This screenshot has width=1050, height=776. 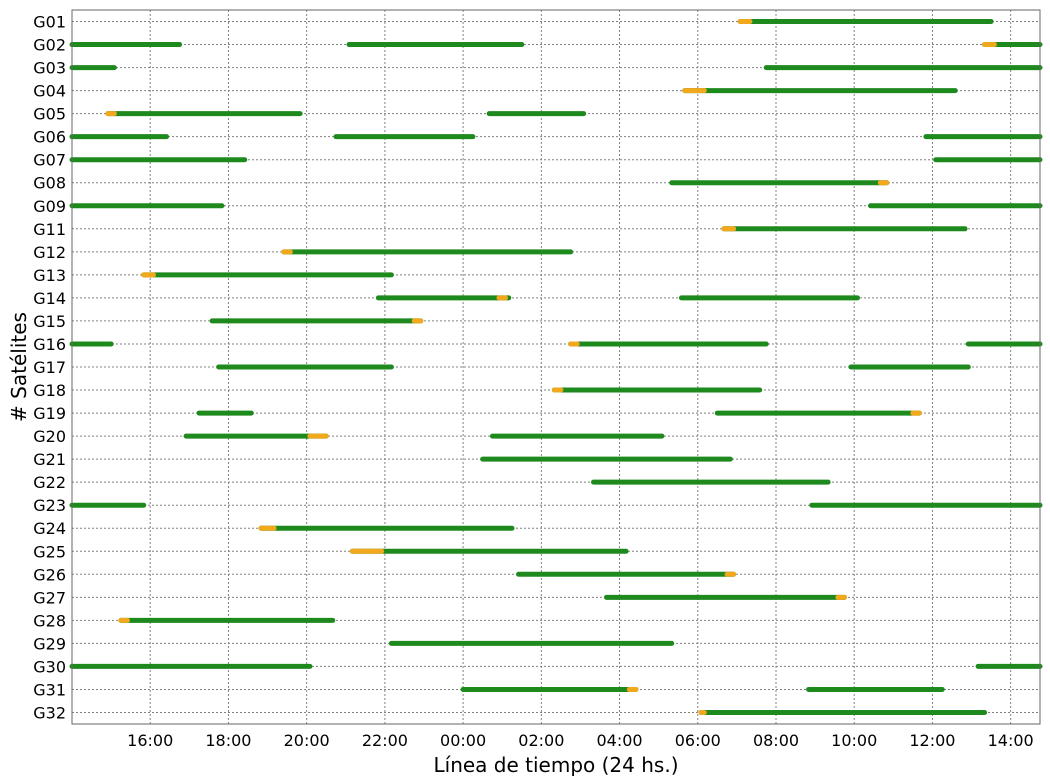 I want to click on x-tick-label: 02:00, so click(x=541, y=740).